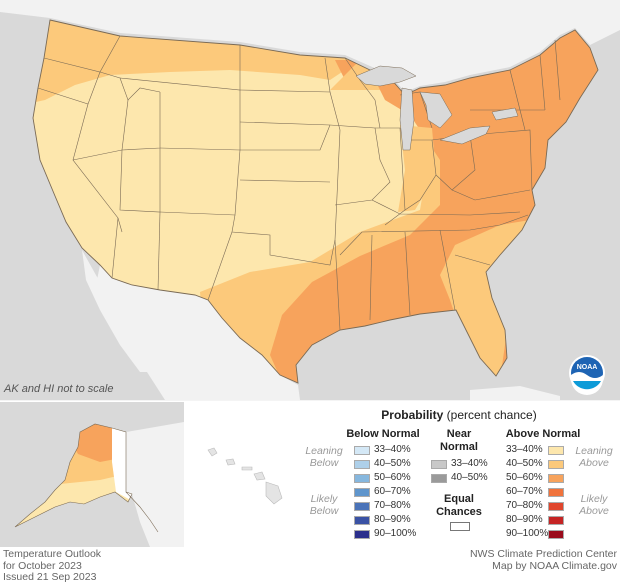 This screenshot has height=585, width=620. I want to click on cuba-land, so click(515, 393).